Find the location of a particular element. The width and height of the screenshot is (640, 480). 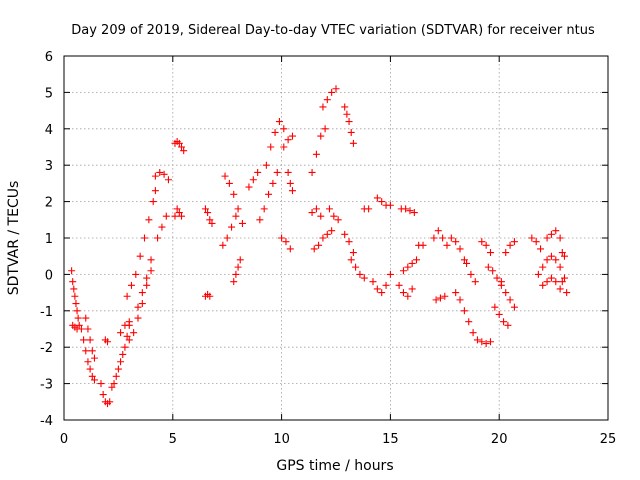

y-tick-label: 6 is located at coordinates (49, 57).